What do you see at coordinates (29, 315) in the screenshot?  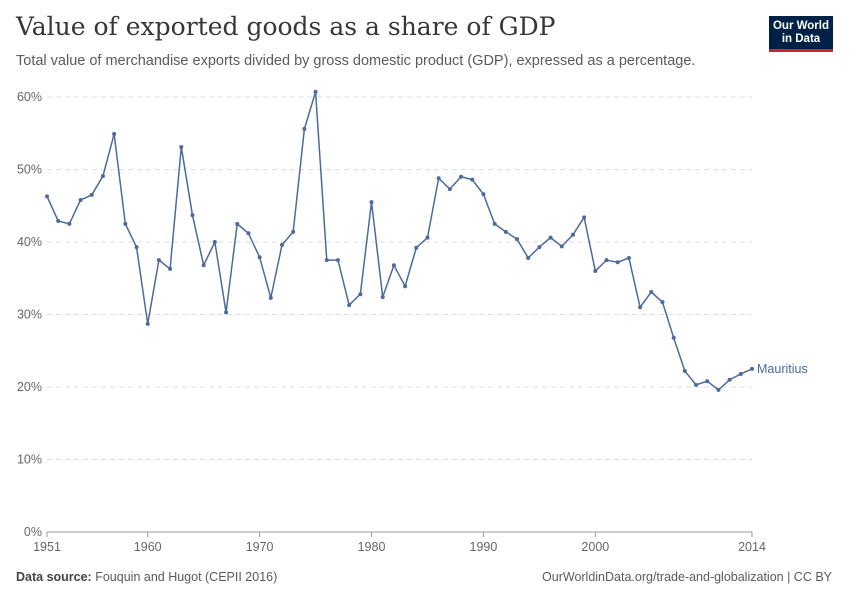 I see `y-tick-label: 30%` at bounding box center [29, 315].